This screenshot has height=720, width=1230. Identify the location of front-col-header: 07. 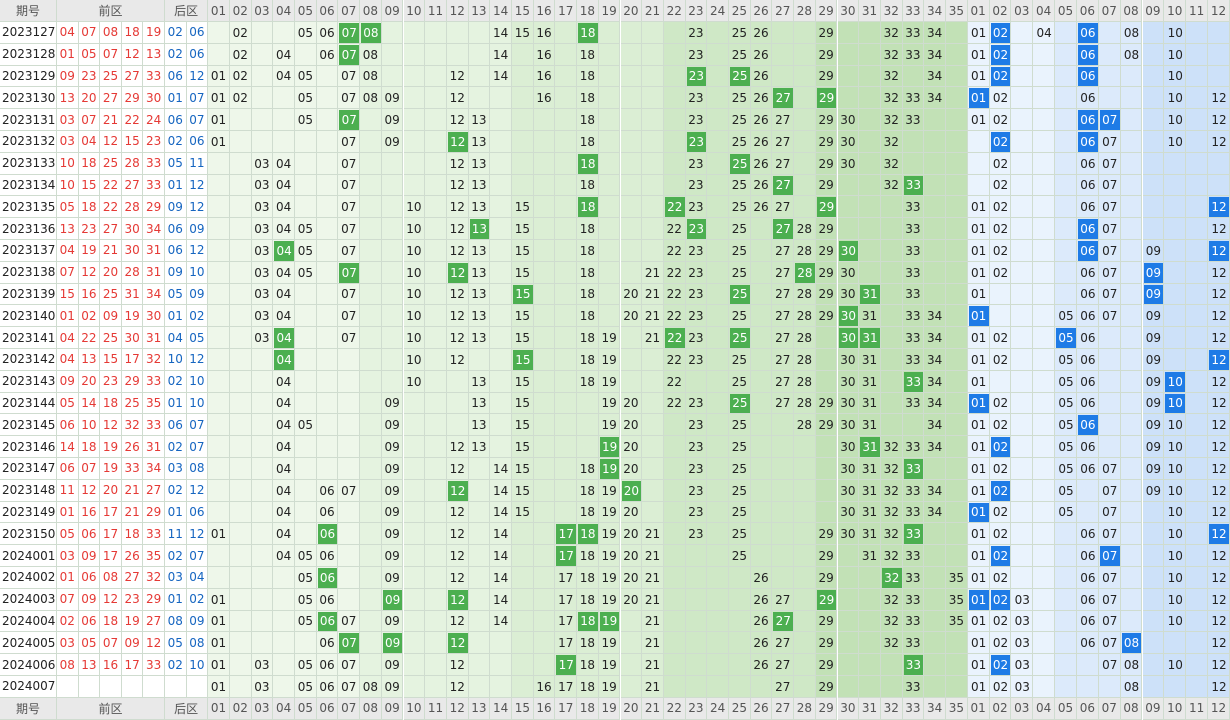
(349, 708).